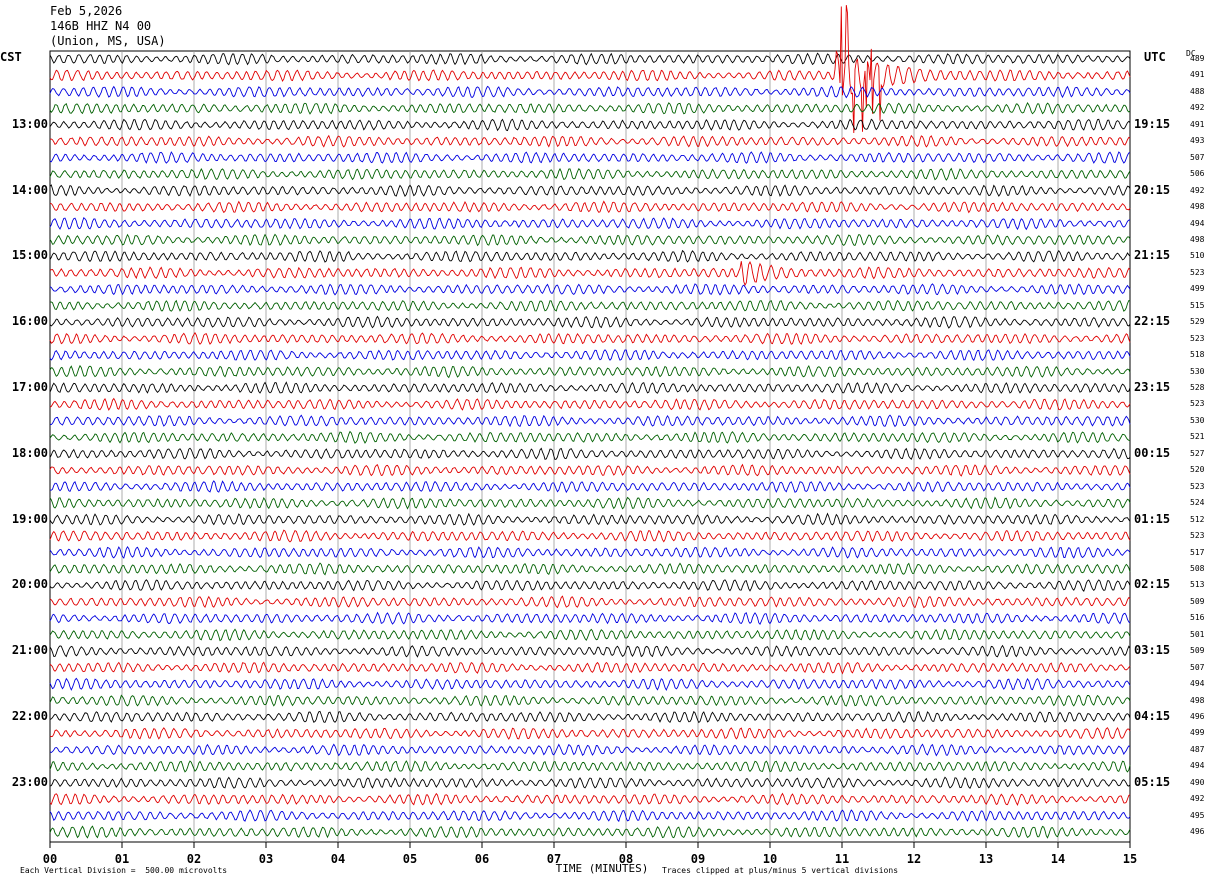  I want to click on header-location: (Union, MS, USA), so click(108, 41).